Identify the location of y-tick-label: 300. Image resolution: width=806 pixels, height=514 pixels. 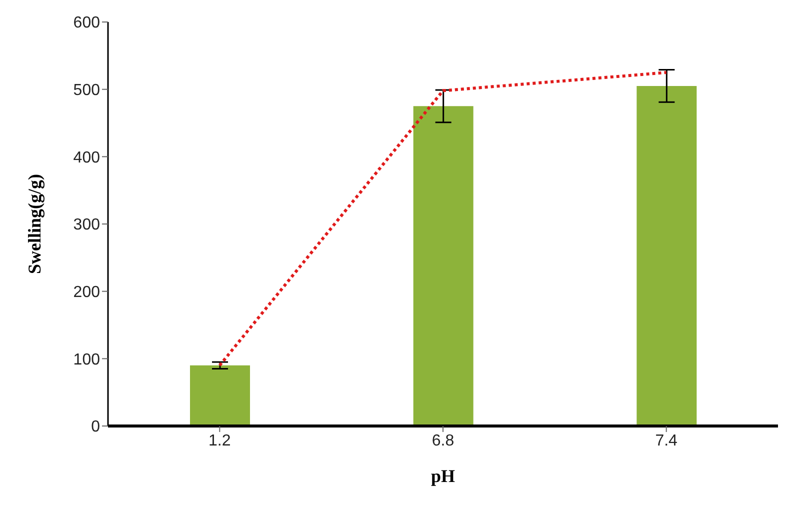
(86, 225).